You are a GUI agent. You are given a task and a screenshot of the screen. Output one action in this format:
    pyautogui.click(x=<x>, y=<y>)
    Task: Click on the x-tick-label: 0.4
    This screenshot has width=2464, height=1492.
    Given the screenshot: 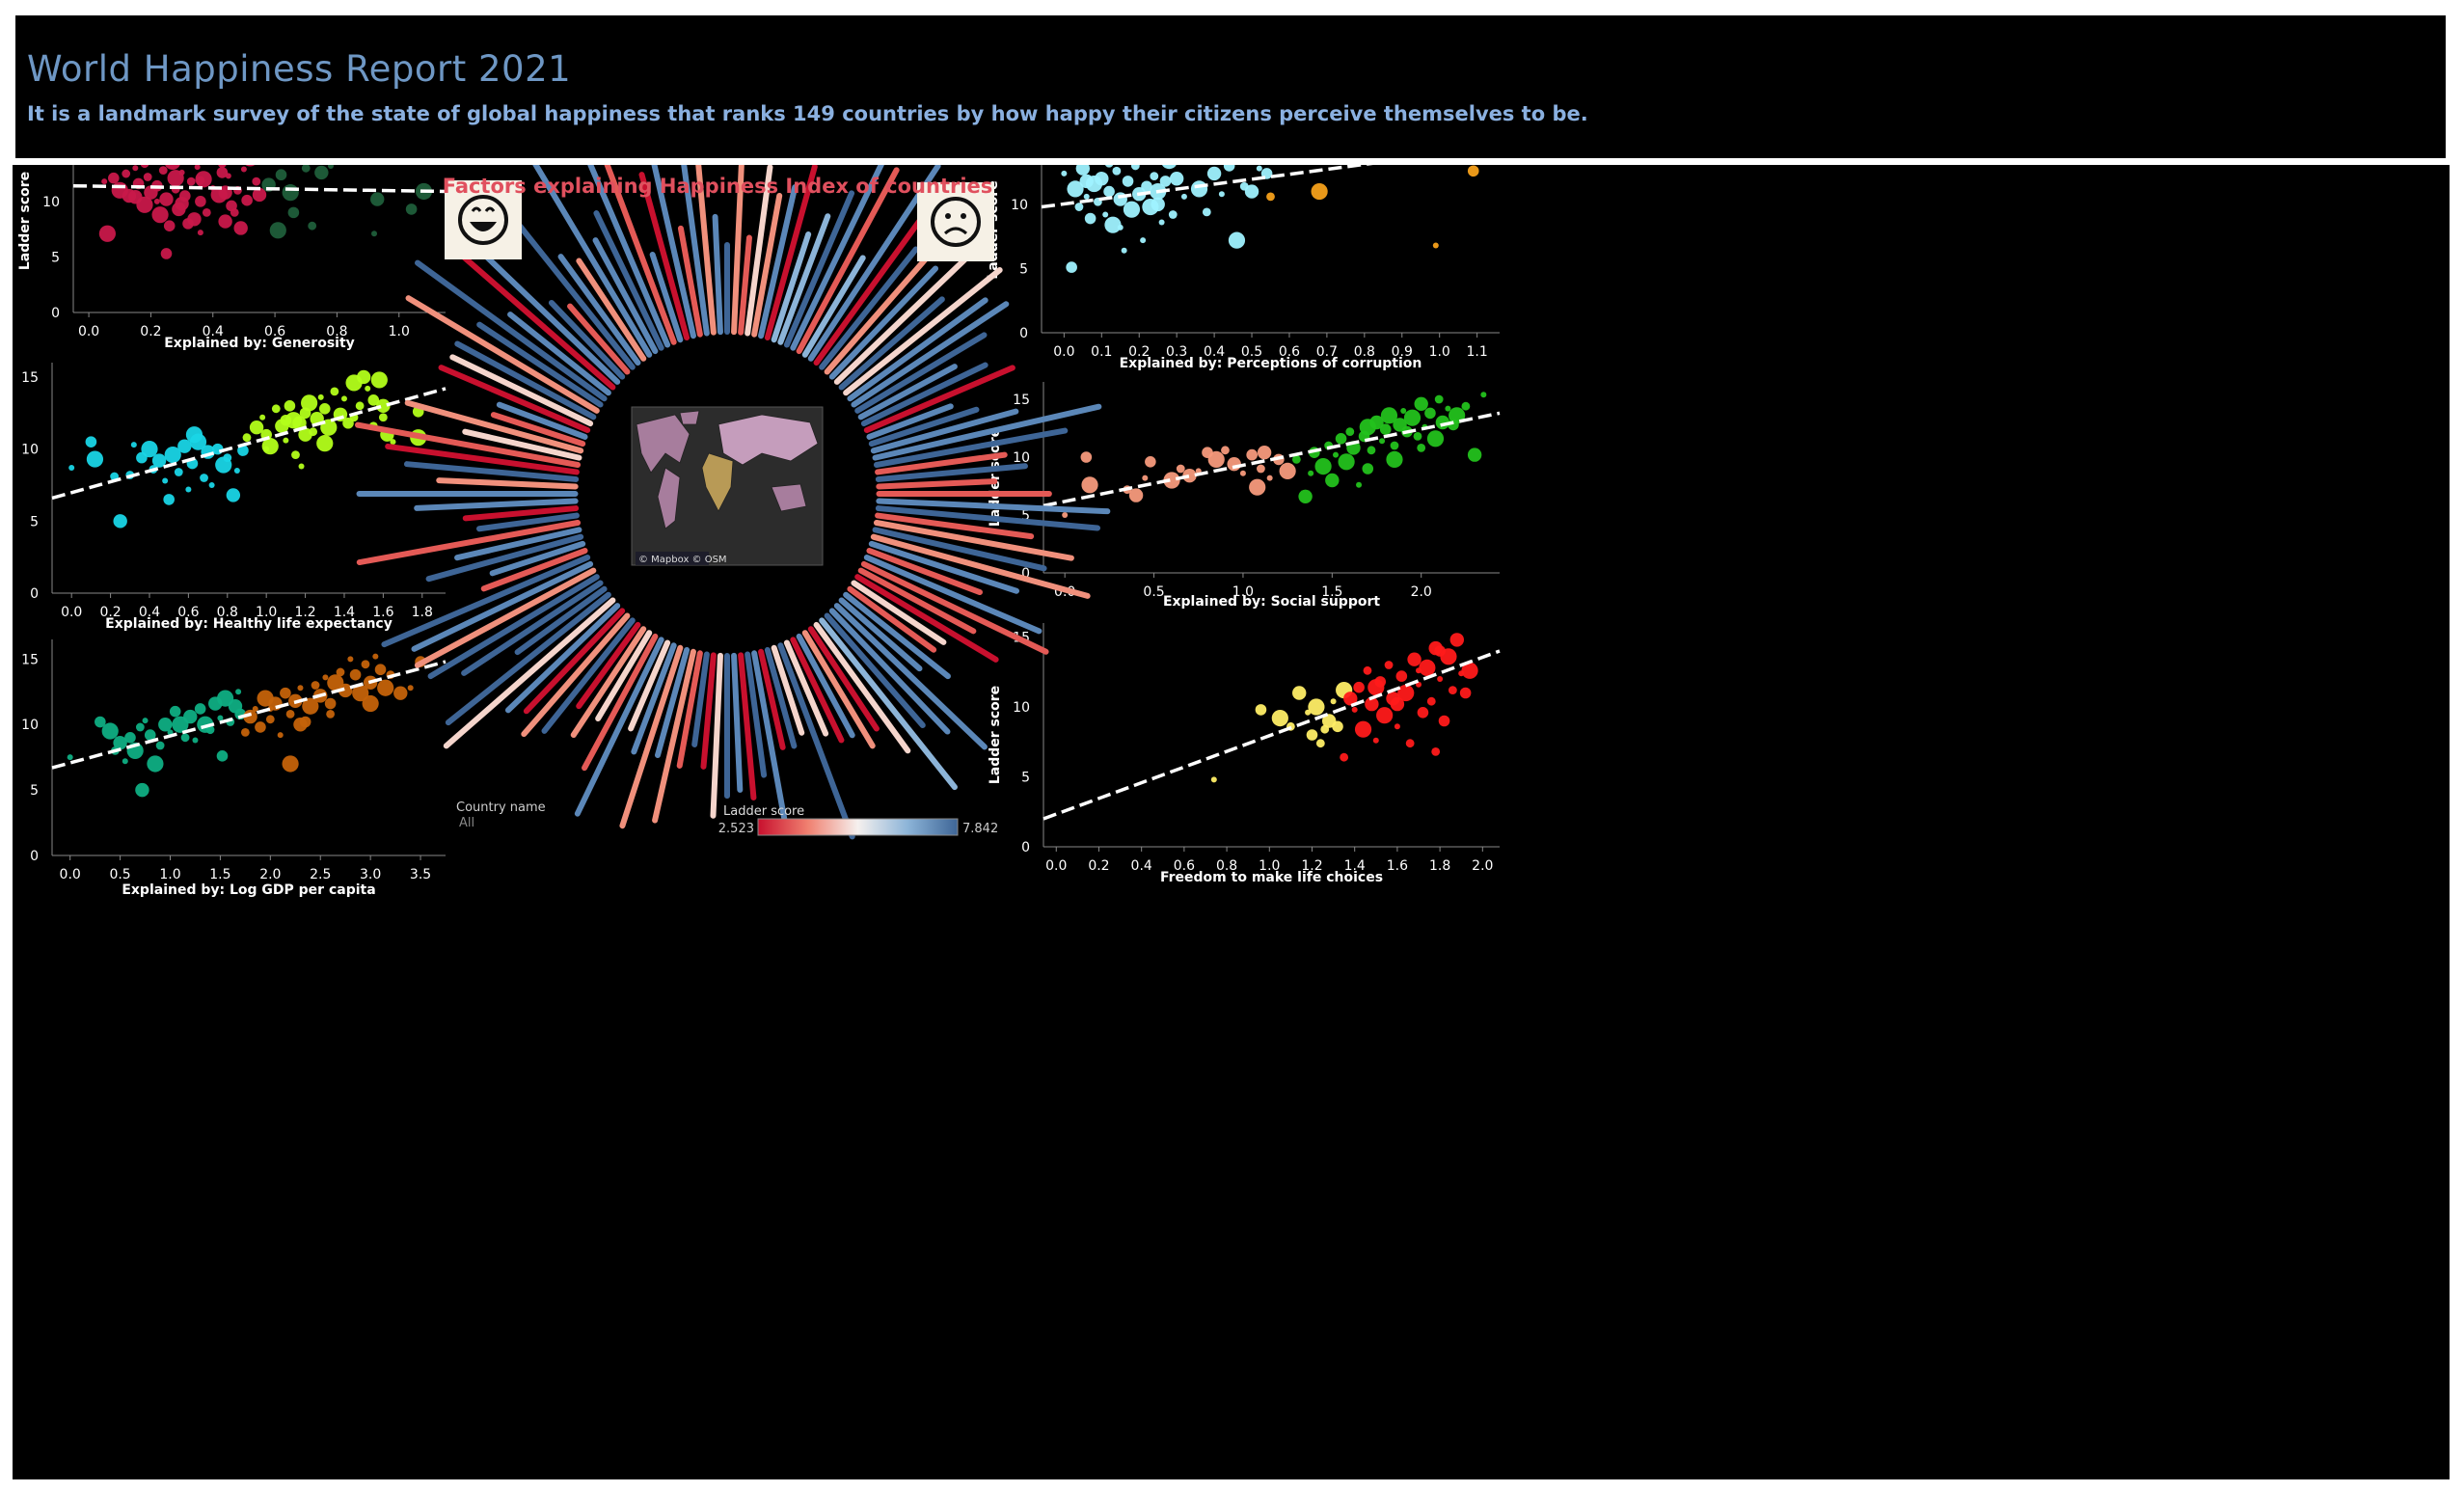 What is the action you would take?
    pyautogui.click(x=1214, y=352)
    